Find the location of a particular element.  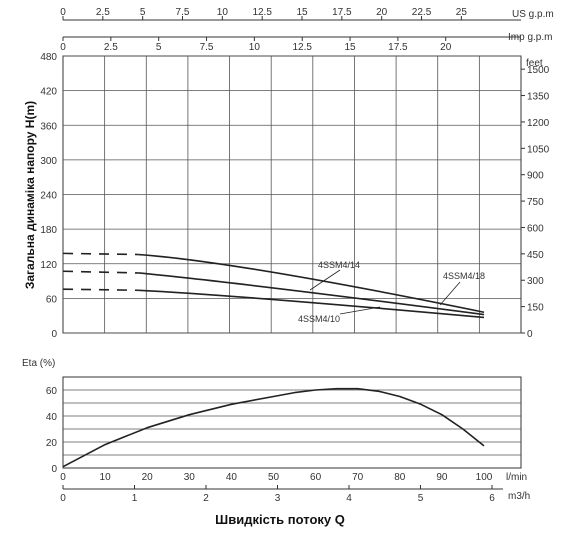

head-curves: 4SSM4/14 4SSM4/18 4SSM4/10 is located at coordinates (273, 288).